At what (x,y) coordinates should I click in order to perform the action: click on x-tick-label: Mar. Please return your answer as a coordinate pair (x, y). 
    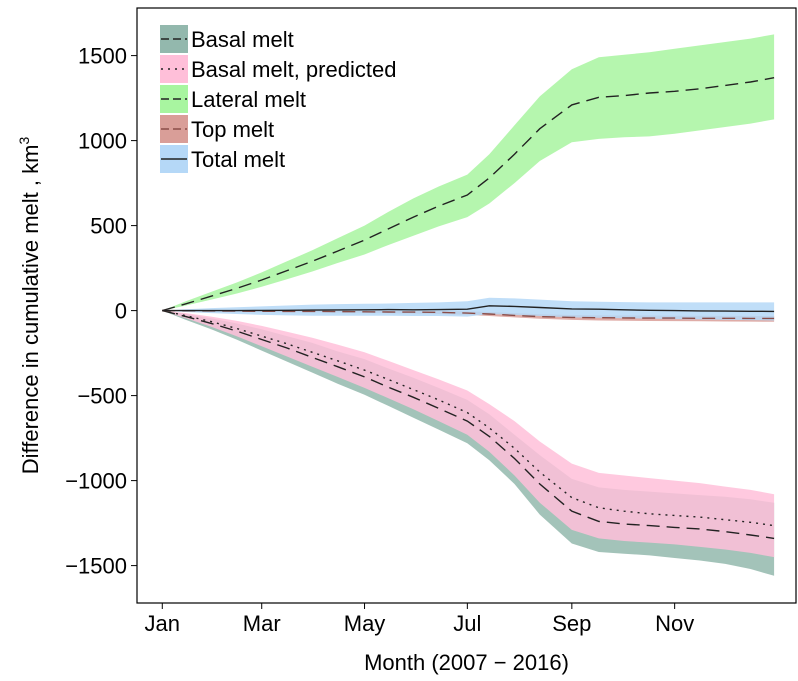
    Looking at the image, I should click on (262, 623).